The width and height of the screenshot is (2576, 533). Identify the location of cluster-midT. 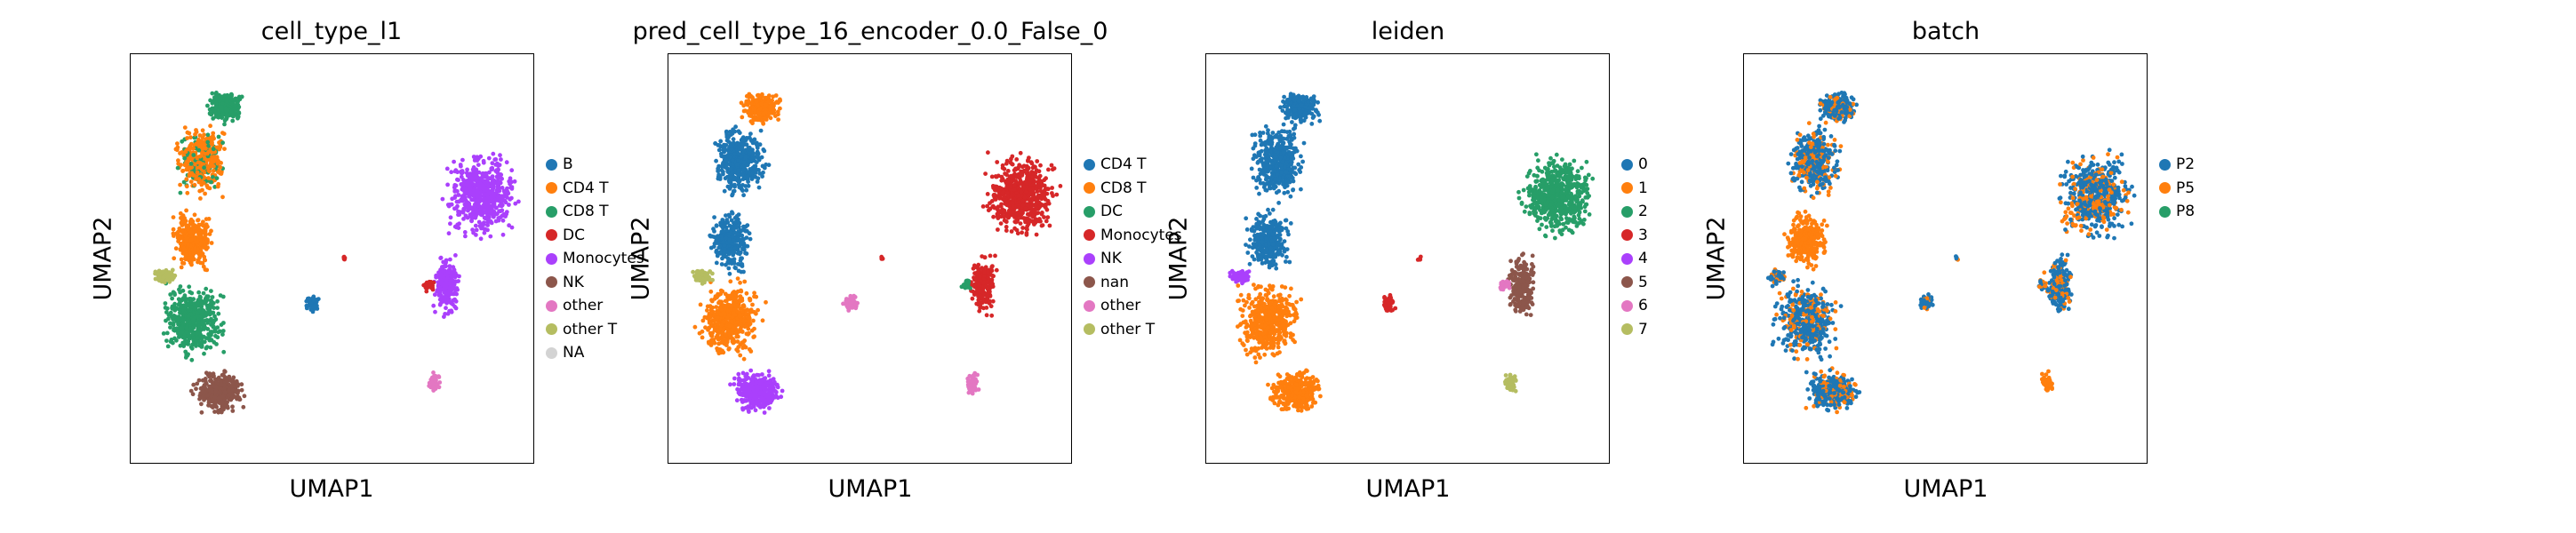
(730, 243).